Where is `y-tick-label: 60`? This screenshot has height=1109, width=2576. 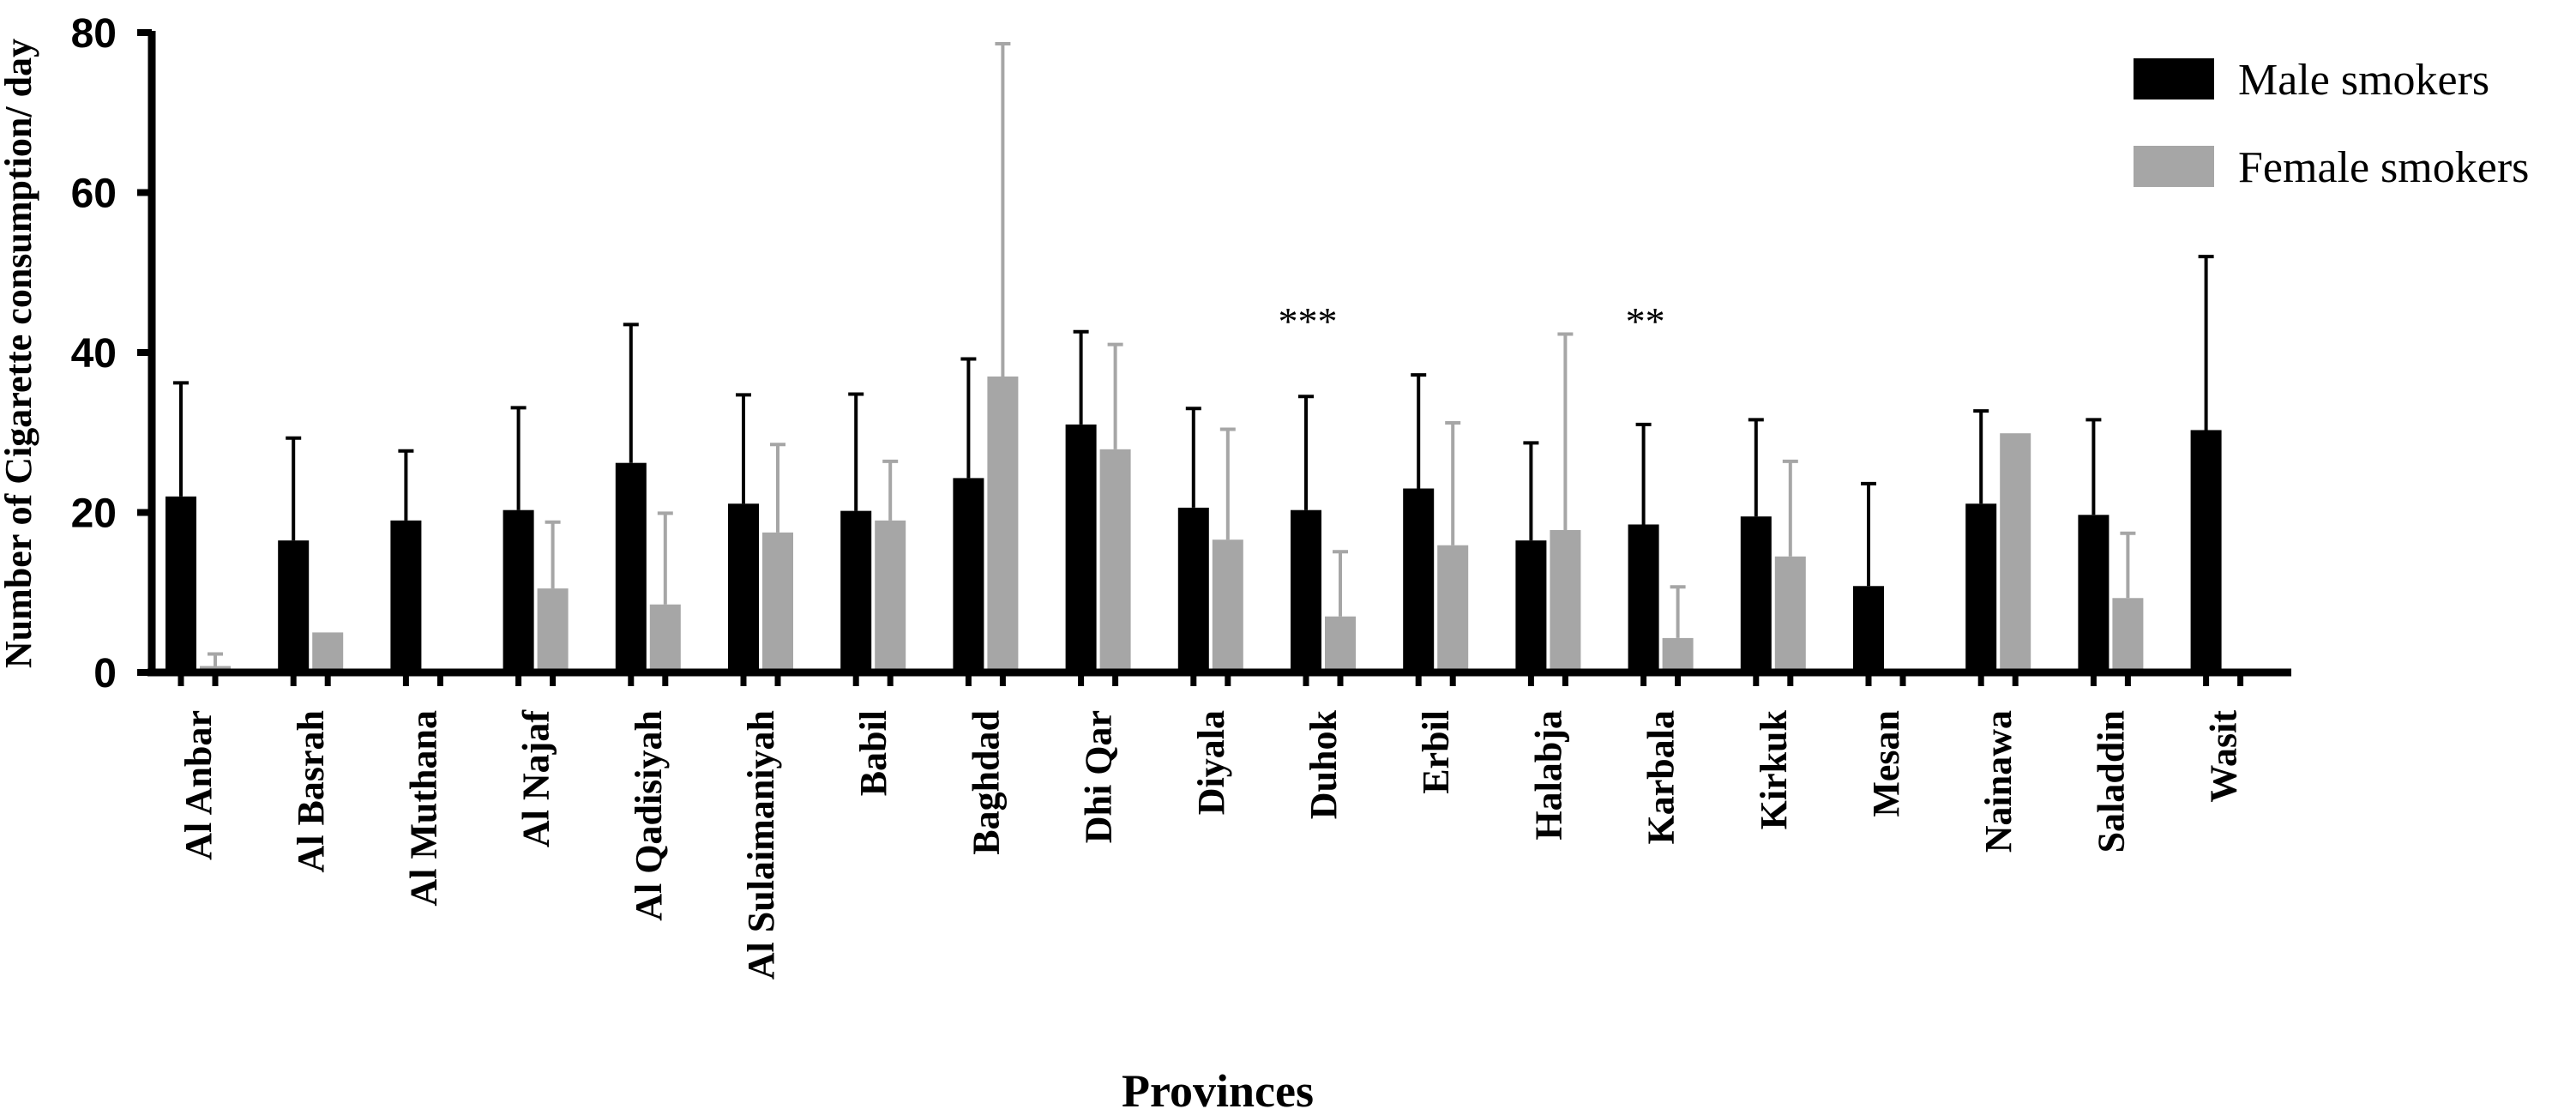 y-tick-label: 60 is located at coordinates (94, 195).